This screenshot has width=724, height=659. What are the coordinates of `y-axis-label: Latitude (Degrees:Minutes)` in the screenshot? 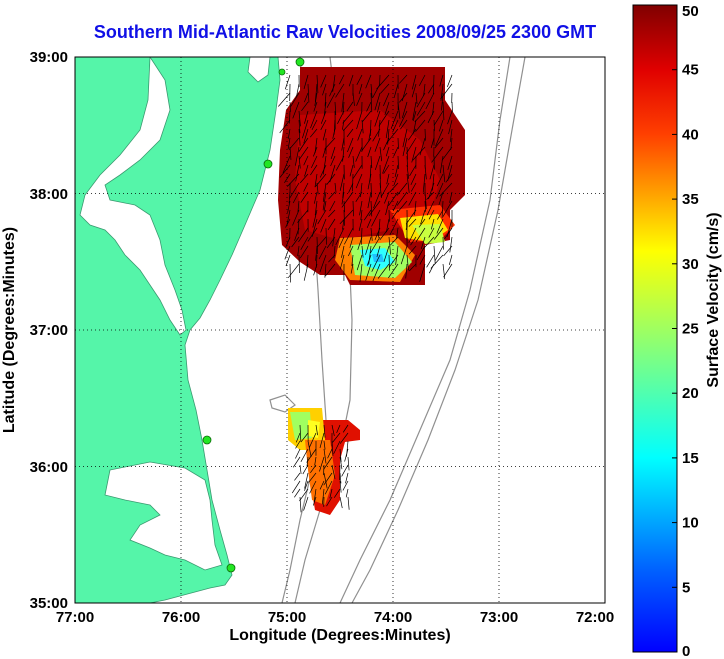 It's located at (9, 330).